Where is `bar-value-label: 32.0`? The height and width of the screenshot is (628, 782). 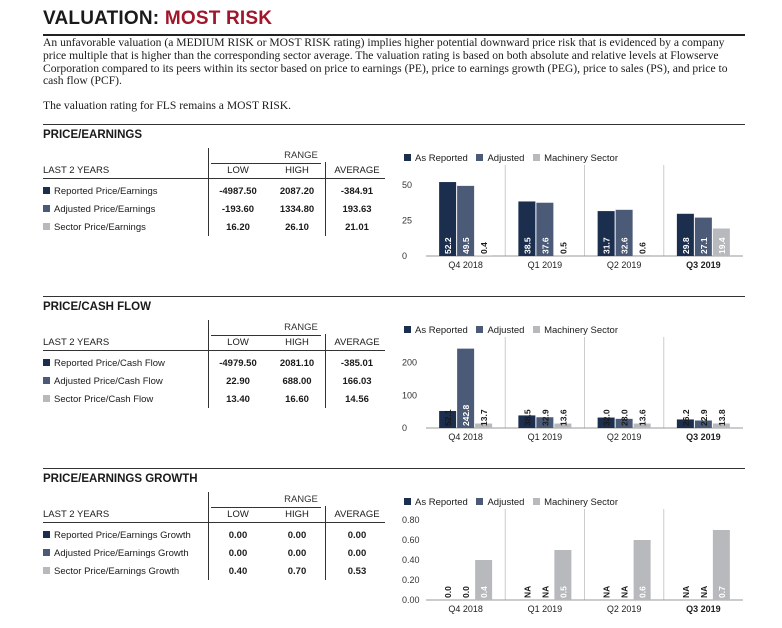 bar-value-label: 32.0 is located at coordinates (607, 417).